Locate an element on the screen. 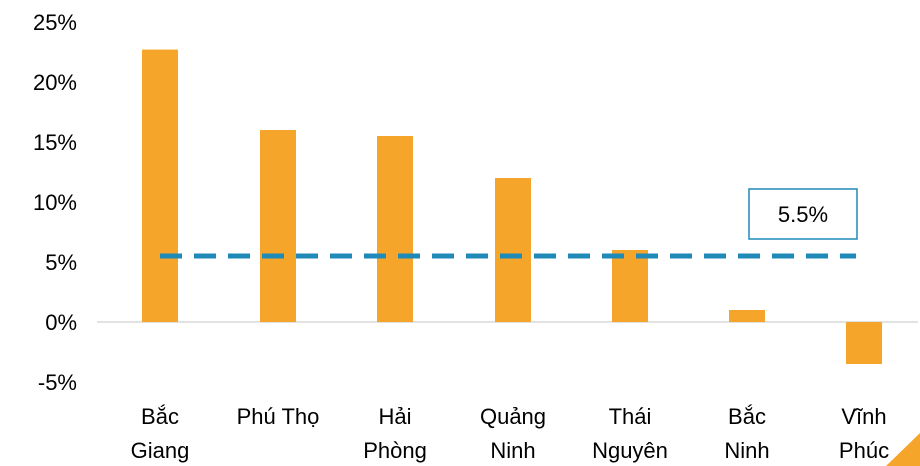  y-tick-label: 15% is located at coordinates (55, 142).